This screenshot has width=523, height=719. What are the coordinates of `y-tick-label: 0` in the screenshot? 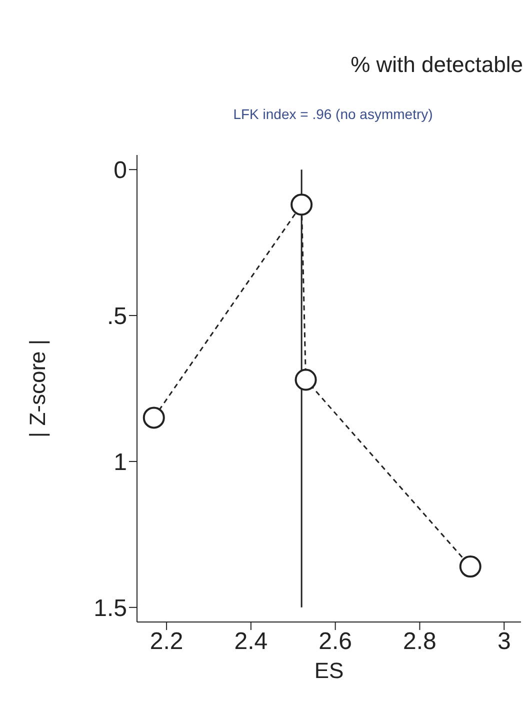 It's located at (120, 170).